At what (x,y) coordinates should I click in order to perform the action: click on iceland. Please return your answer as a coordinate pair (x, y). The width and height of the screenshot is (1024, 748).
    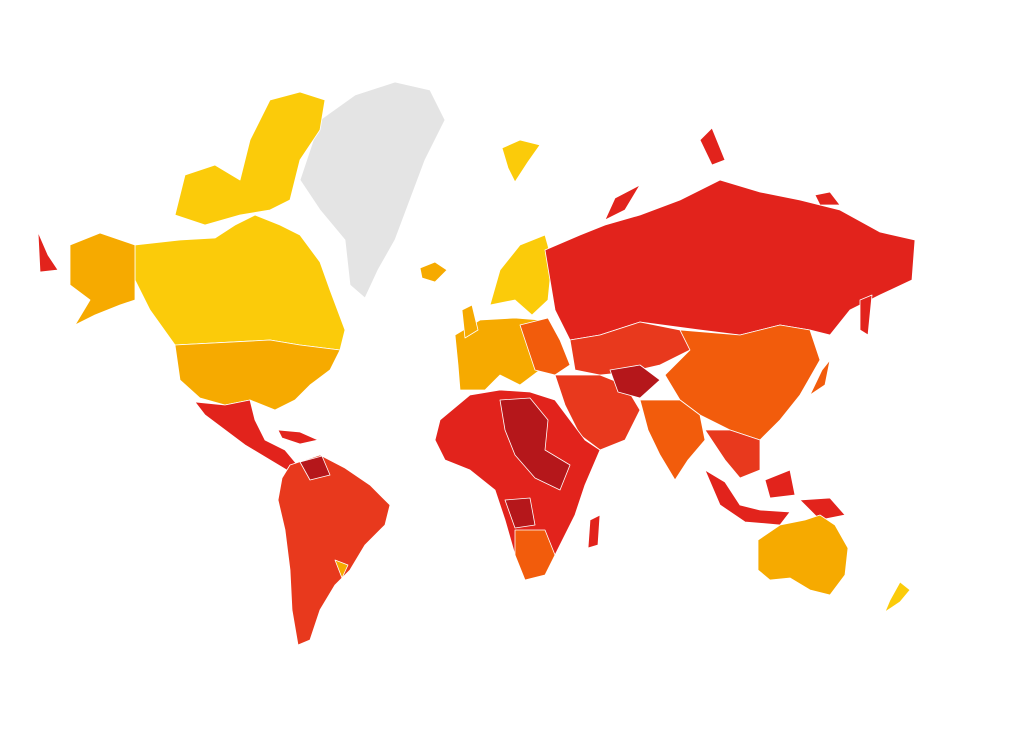
    Looking at the image, I should click on (433, 272).